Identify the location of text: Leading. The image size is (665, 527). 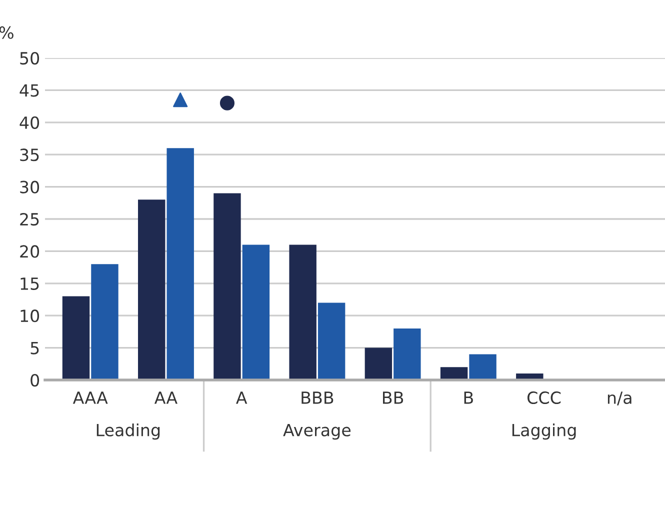
(128, 431).